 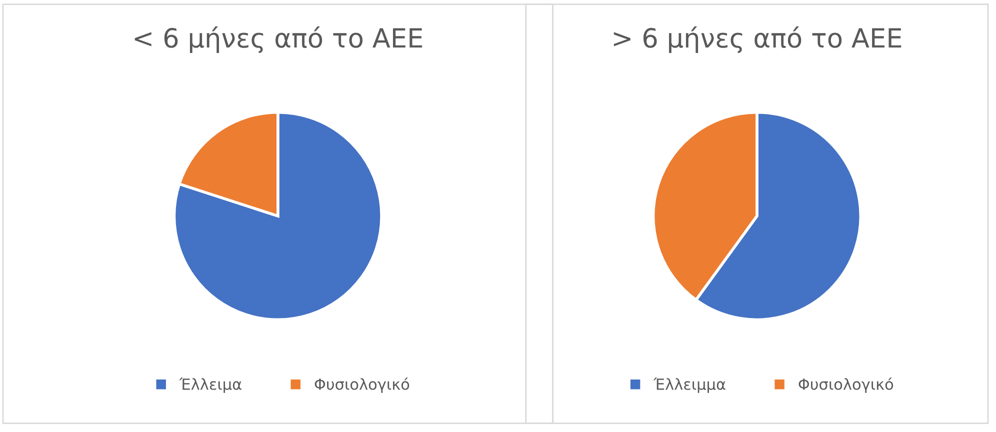 I want to click on pie-slice, so click(x=277, y=216).